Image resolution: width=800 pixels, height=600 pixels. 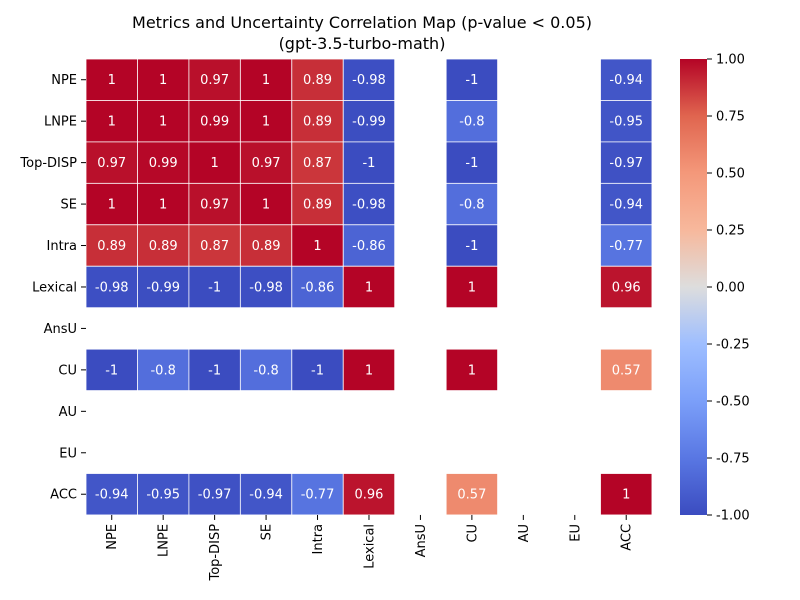 What do you see at coordinates (68, 453) in the screenshot?
I see `y-tick-label: EU` at bounding box center [68, 453].